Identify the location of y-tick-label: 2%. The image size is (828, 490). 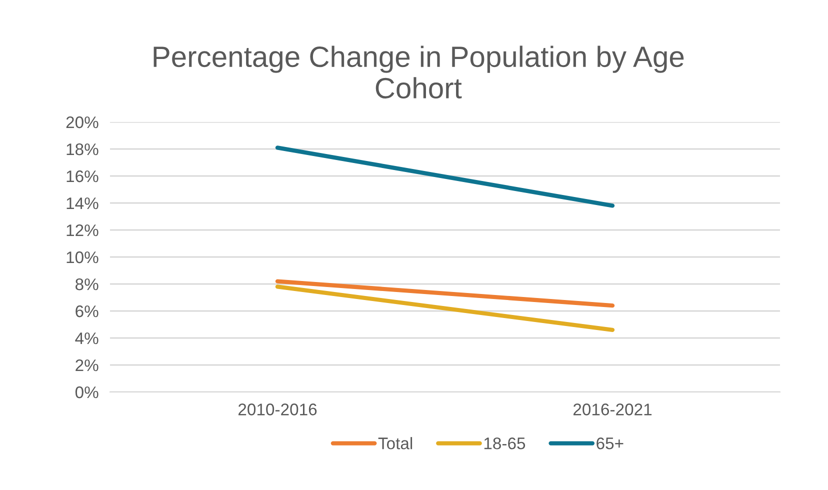
(87, 365).